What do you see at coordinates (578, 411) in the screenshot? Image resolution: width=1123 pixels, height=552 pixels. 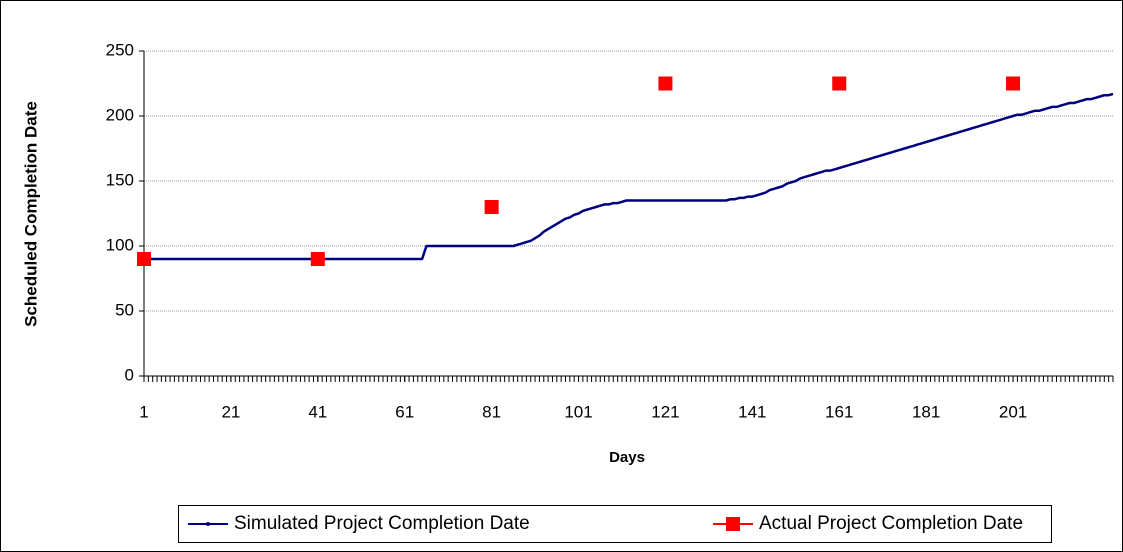 I see `x-tick-label: 101` at bounding box center [578, 411].